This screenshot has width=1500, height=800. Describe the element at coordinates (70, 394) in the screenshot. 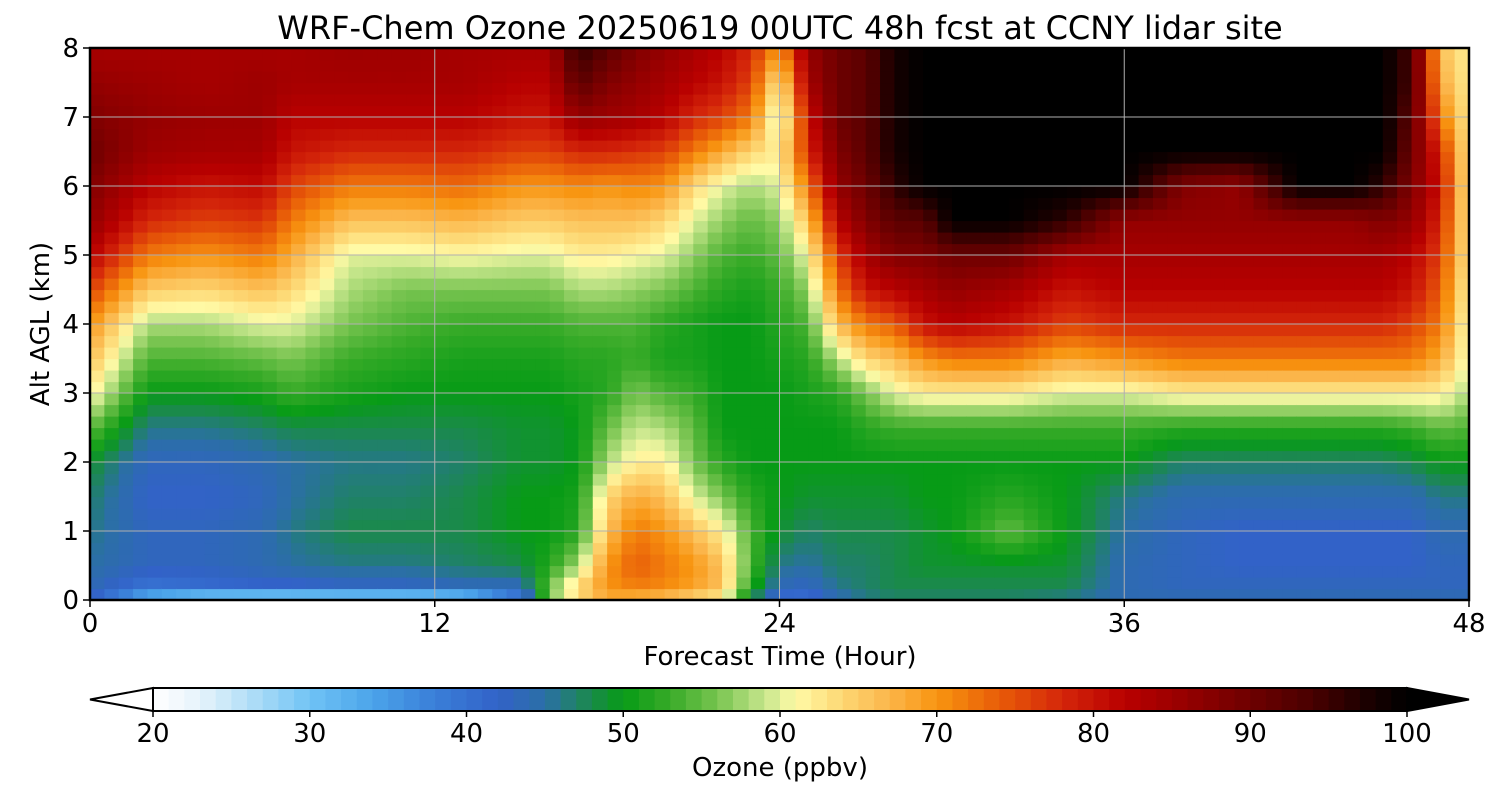

I see `y-tick-label: 3` at that location.